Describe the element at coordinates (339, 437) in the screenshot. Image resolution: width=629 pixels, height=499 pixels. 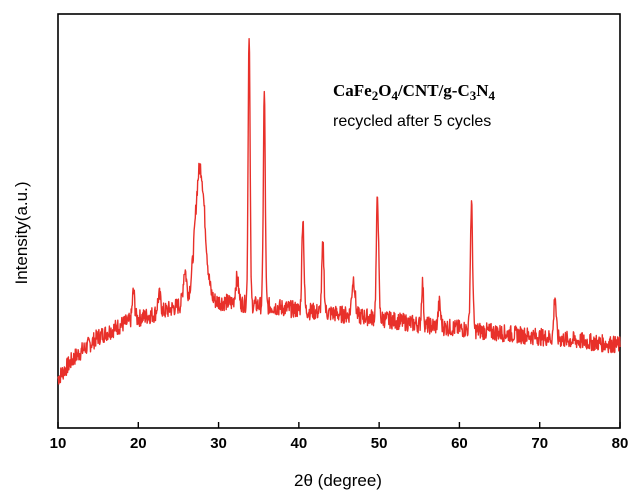
I see `x-axis-ticks: 10 20 30 40 50 60 70 80` at that location.